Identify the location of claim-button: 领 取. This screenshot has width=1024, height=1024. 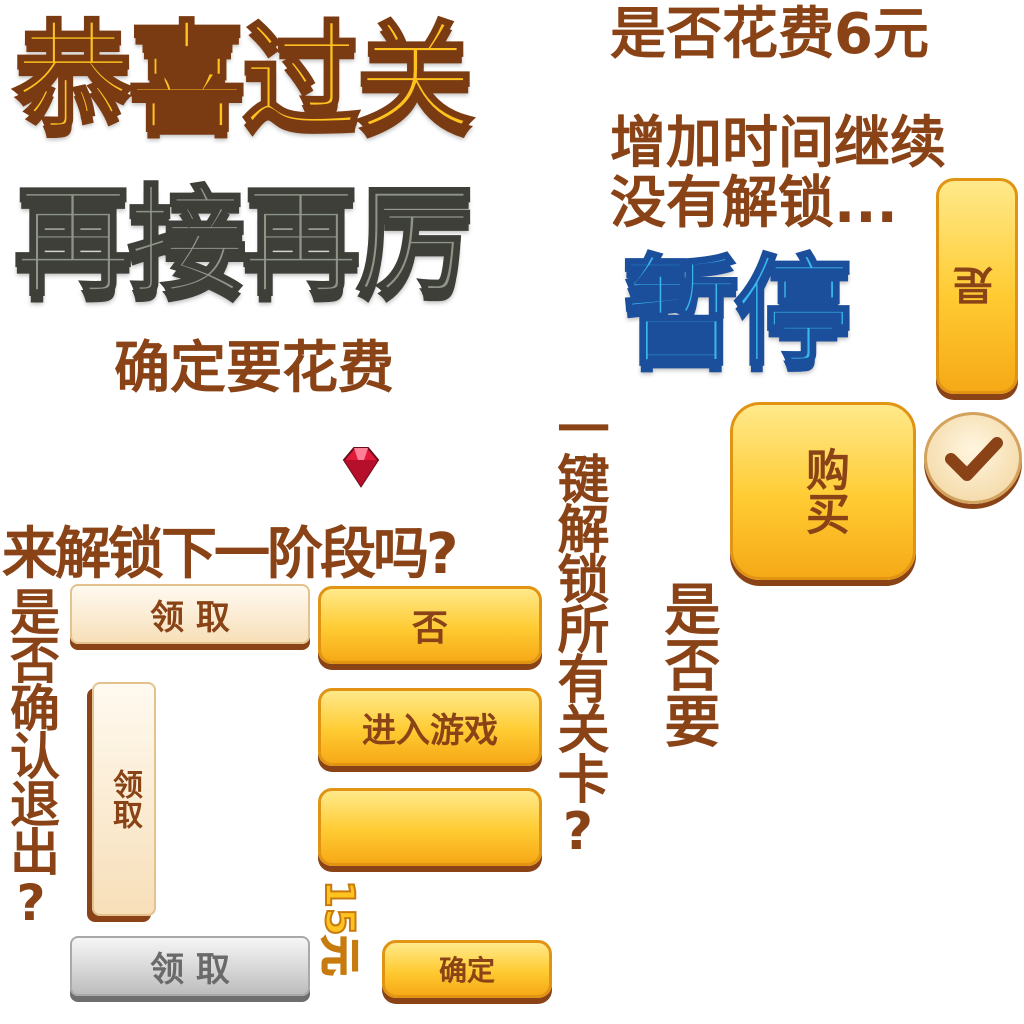
(190, 614).